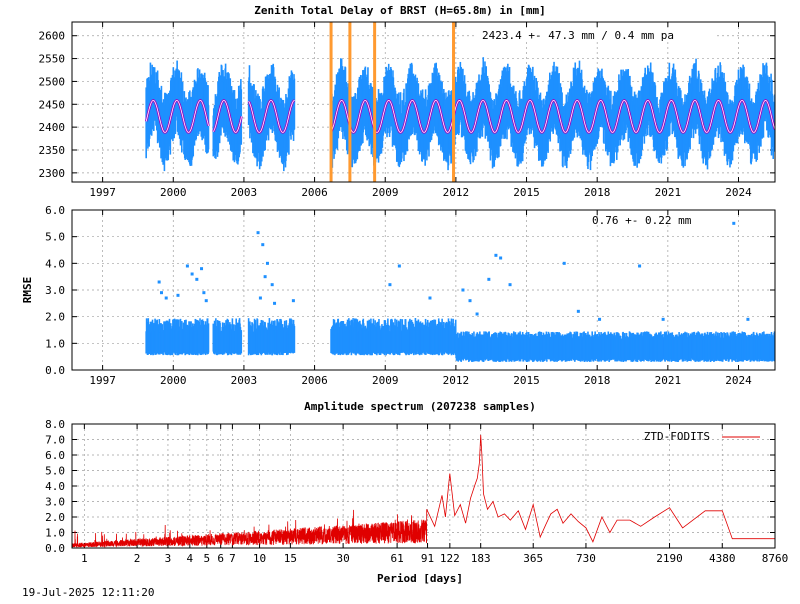  Describe the element at coordinates (52, 127) in the screenshot. I see `ztd-ytick-label: 2400` at that location.